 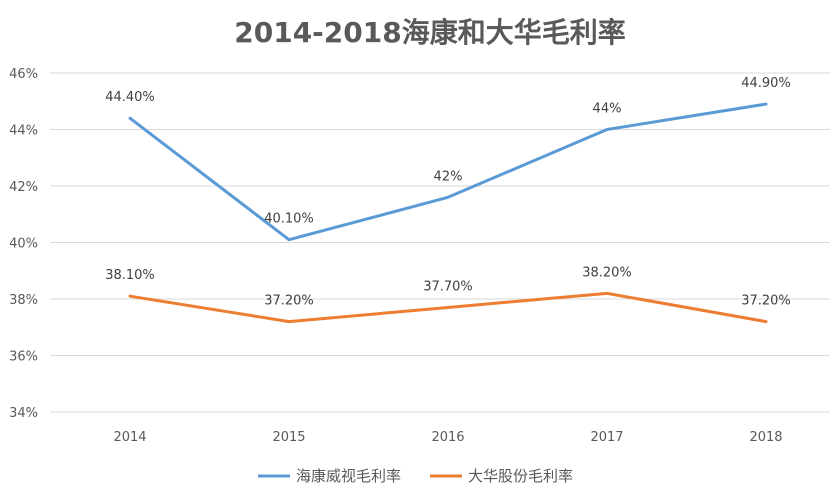 What do you see at coordinates (130, 275) in the screenshot?
I see `data-label: 38.10%` at bounding box center [130, 275].